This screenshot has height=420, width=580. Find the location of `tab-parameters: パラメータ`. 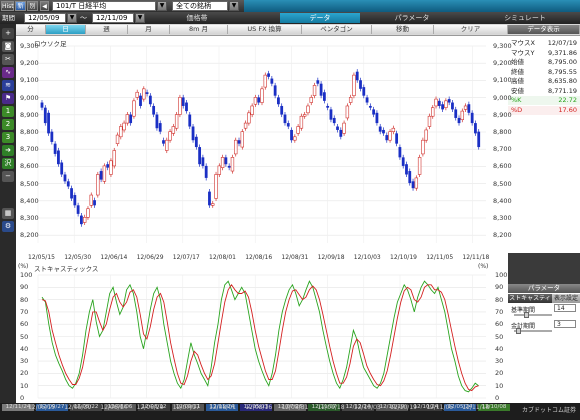

tab-parameters: パラメータ is located at coordinates (412, 18).